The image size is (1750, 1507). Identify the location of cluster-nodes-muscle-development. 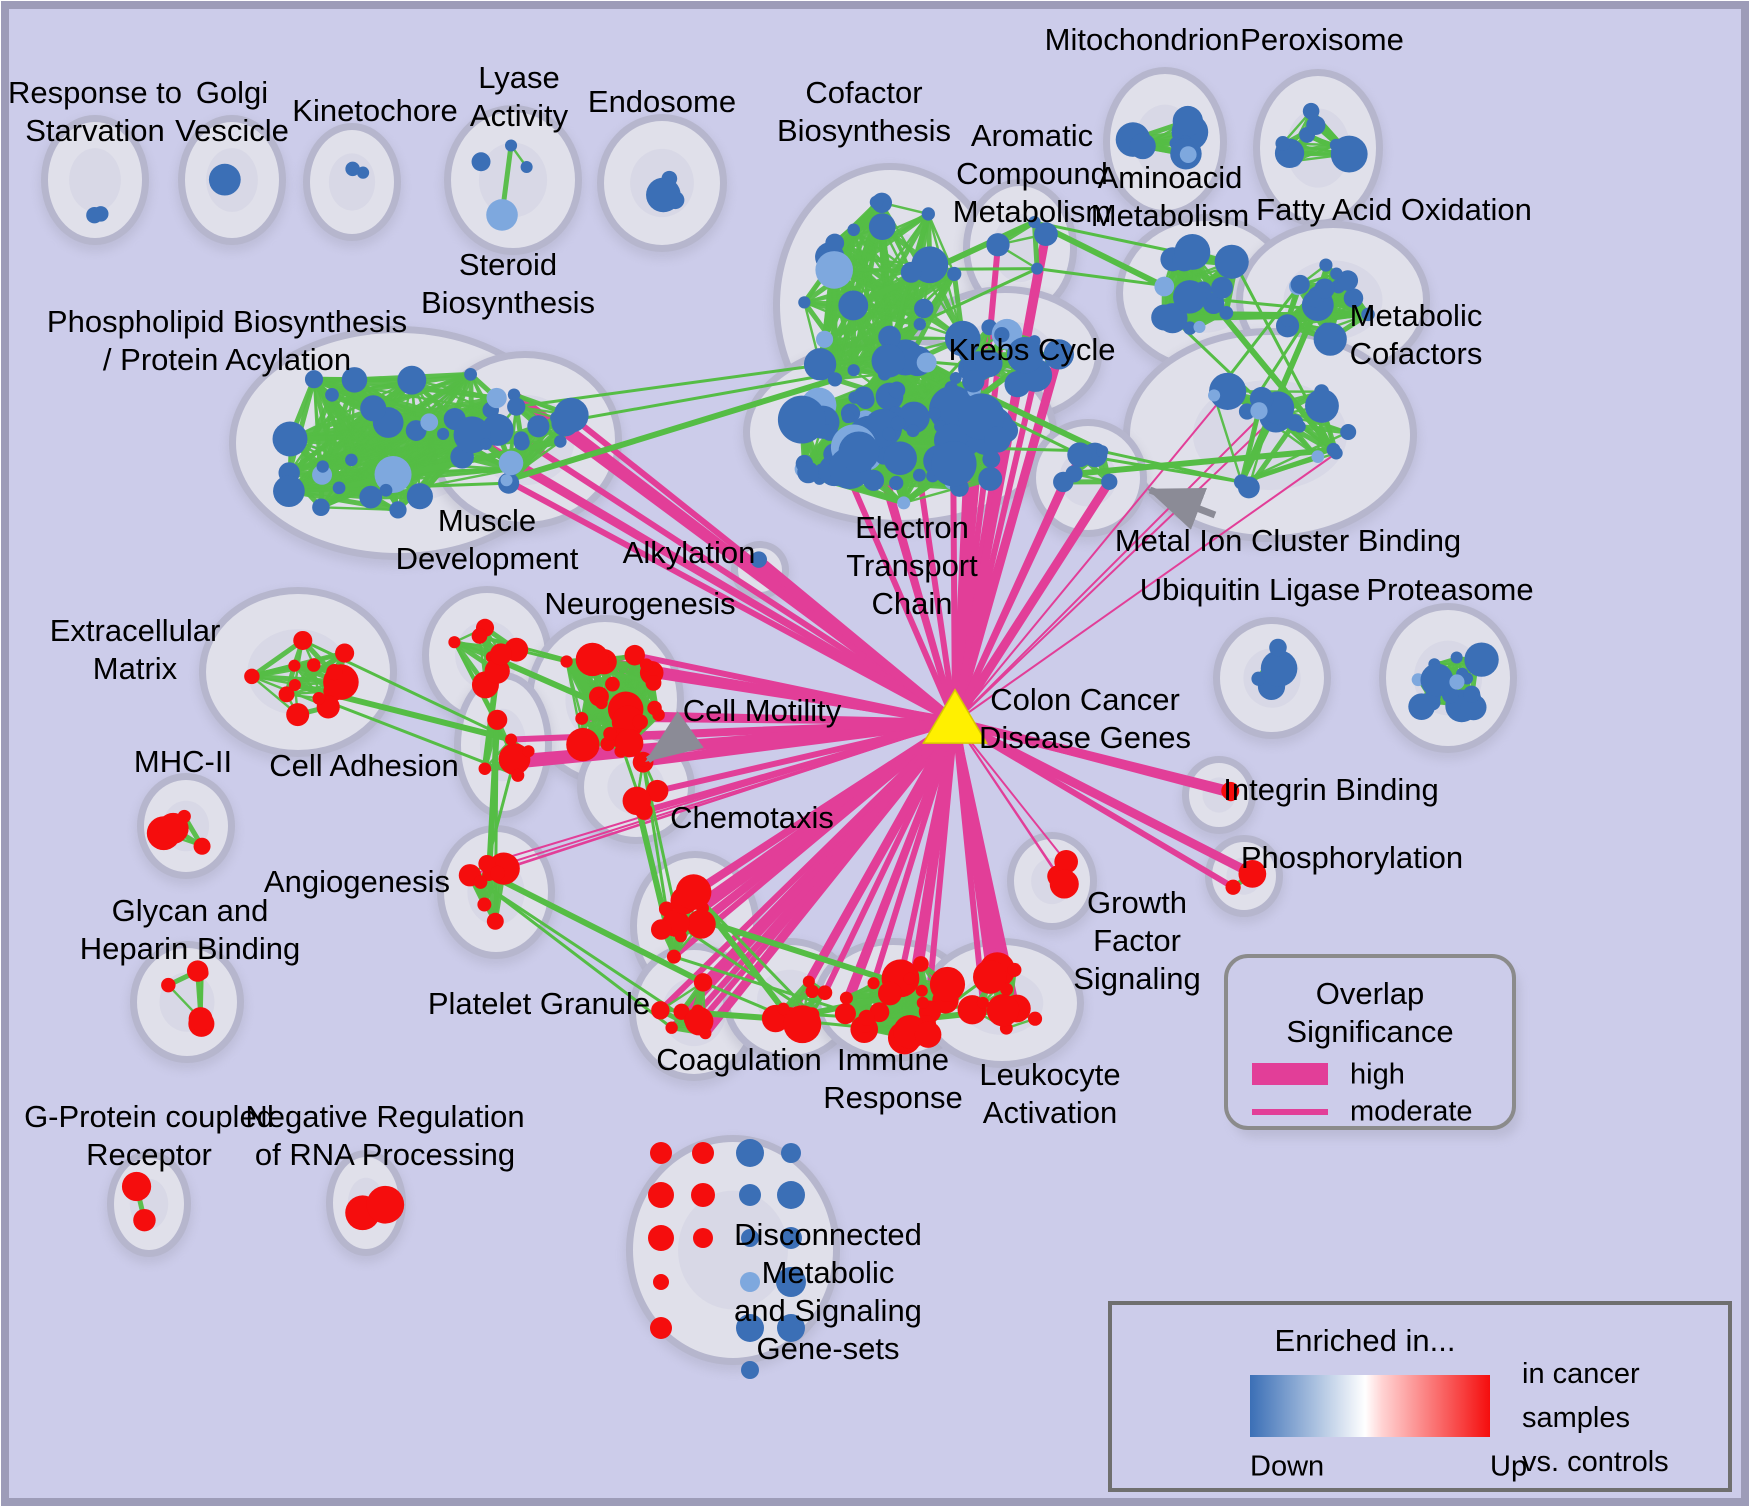
(488, 658).